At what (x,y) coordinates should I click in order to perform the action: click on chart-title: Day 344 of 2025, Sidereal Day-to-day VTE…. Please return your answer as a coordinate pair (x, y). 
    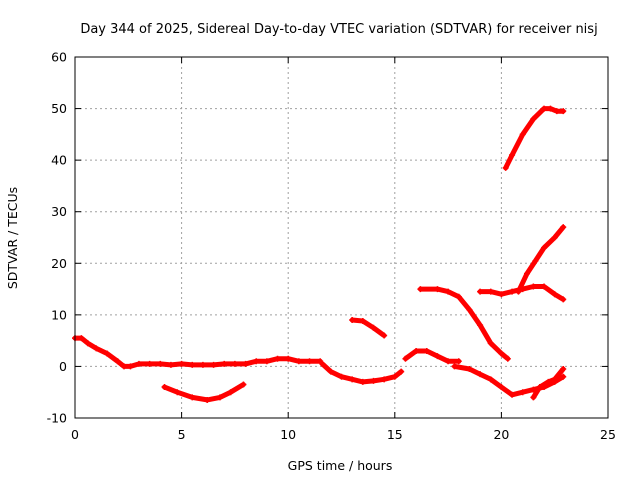
    Looking at the image, I should click on (338, 29).